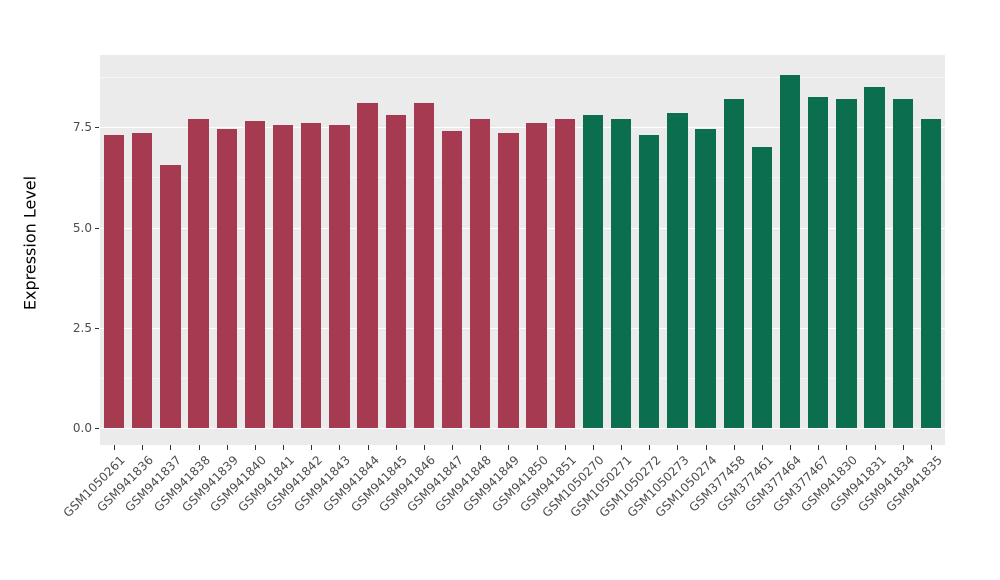  Describe the element at coordinates (82, 227) in the screenshot. I see `y-tick-label: 5.0` at that location.